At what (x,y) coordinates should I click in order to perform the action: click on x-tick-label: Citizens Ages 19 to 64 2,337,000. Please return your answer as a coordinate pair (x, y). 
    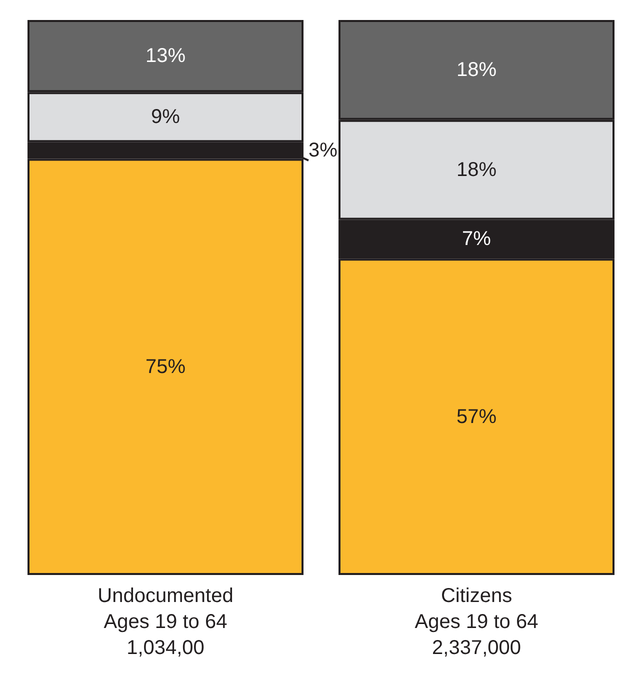
    Looking at the image, I should click on (476, 622).